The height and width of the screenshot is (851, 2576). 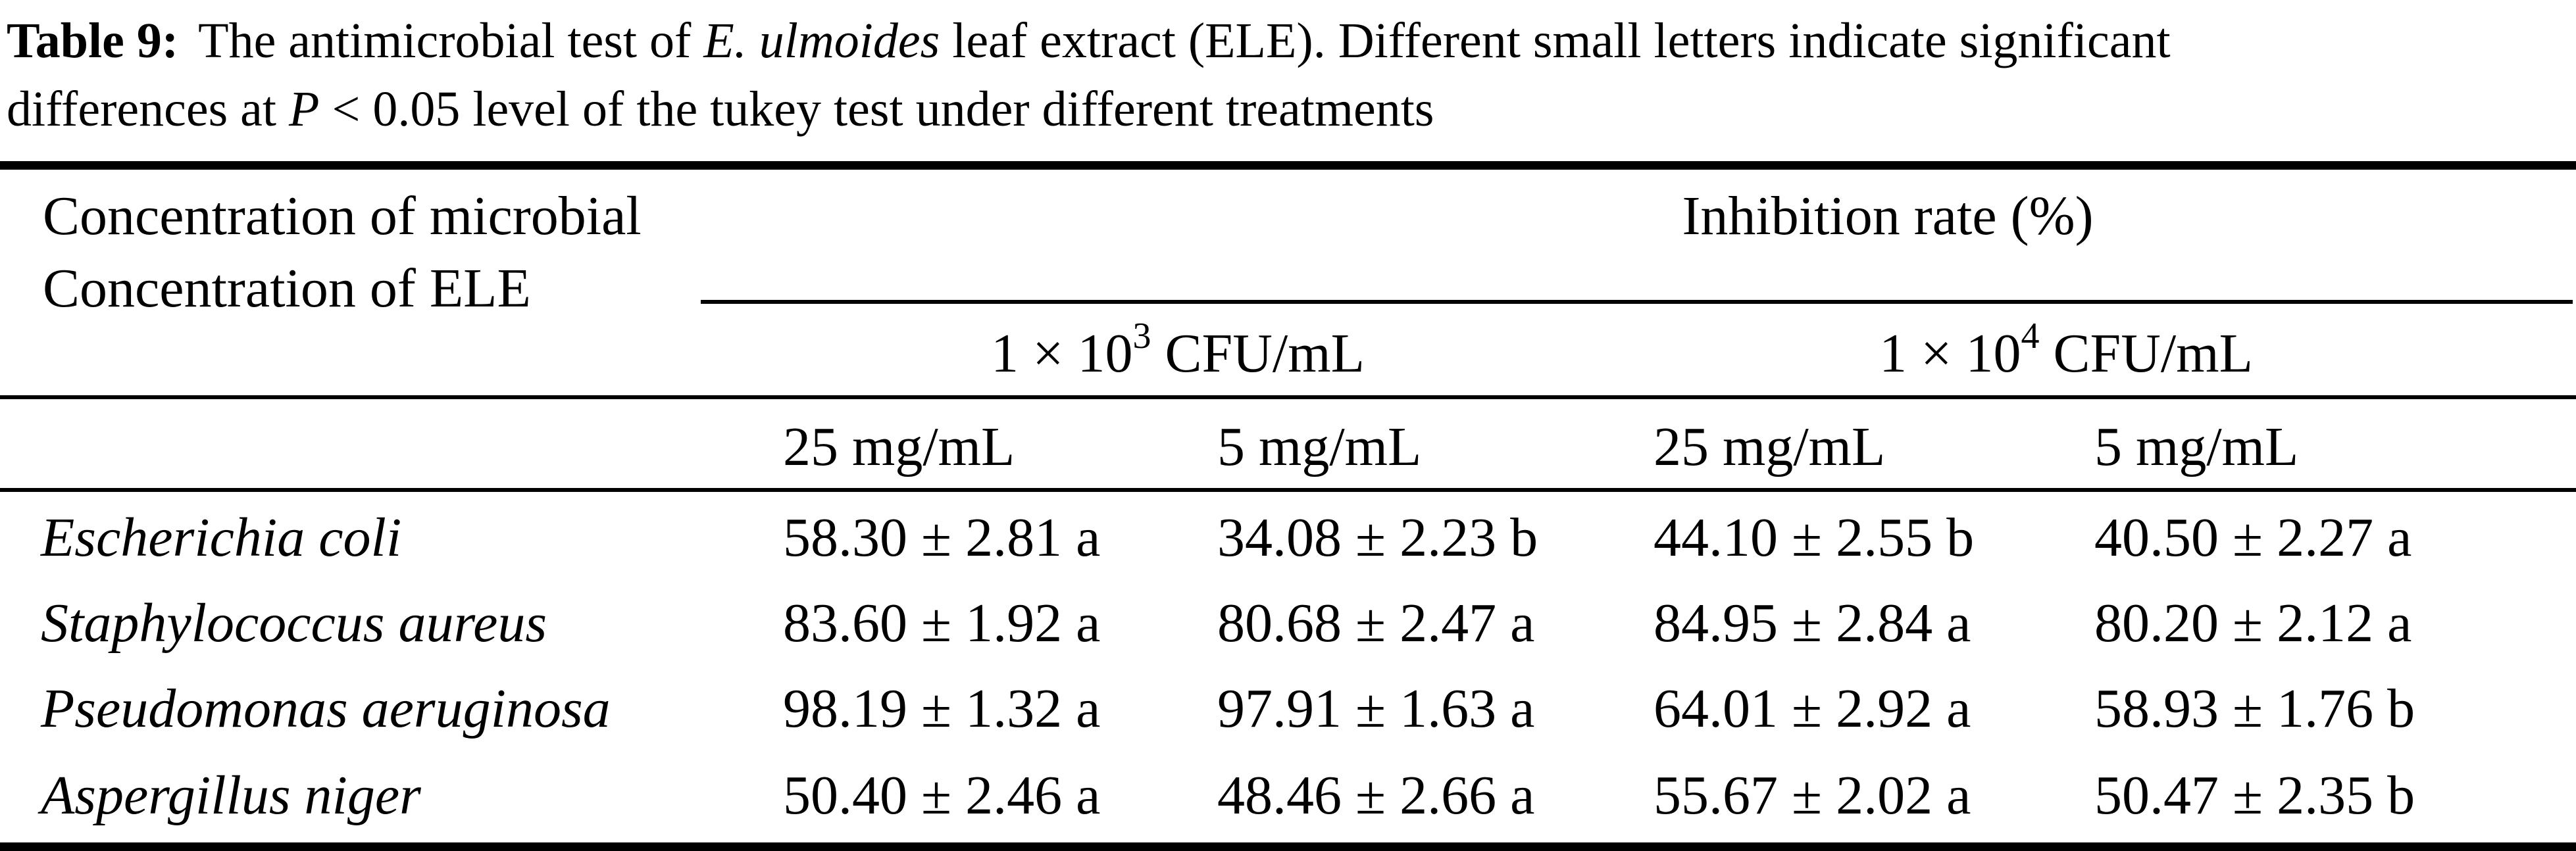 I want to click on inhibition-rate-header: Inhibition rate (%), so click(x=1888, y=216).